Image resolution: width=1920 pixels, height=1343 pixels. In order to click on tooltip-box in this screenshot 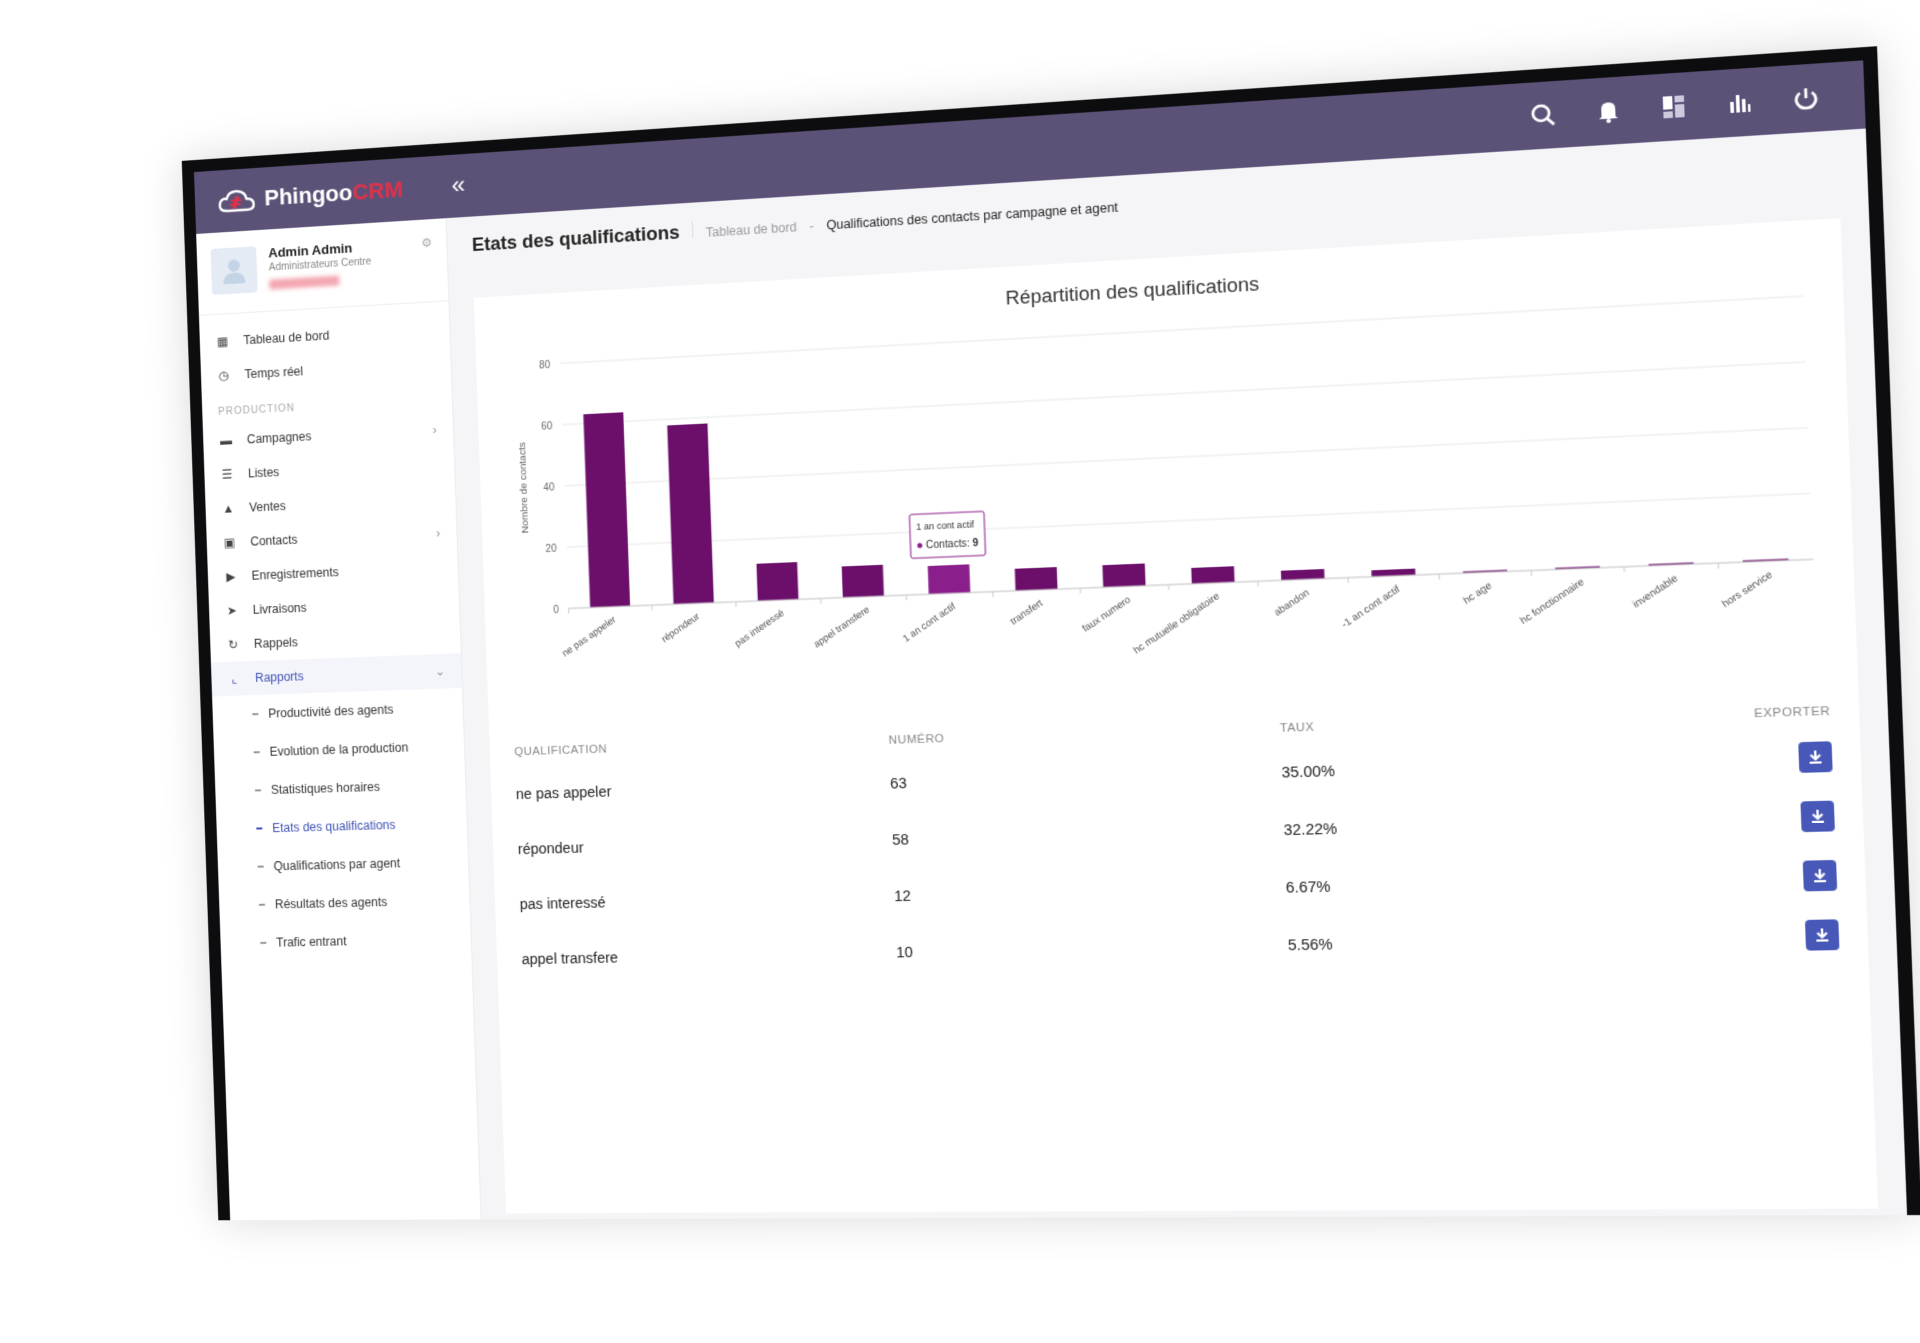, I will do `click(947, 534)`.